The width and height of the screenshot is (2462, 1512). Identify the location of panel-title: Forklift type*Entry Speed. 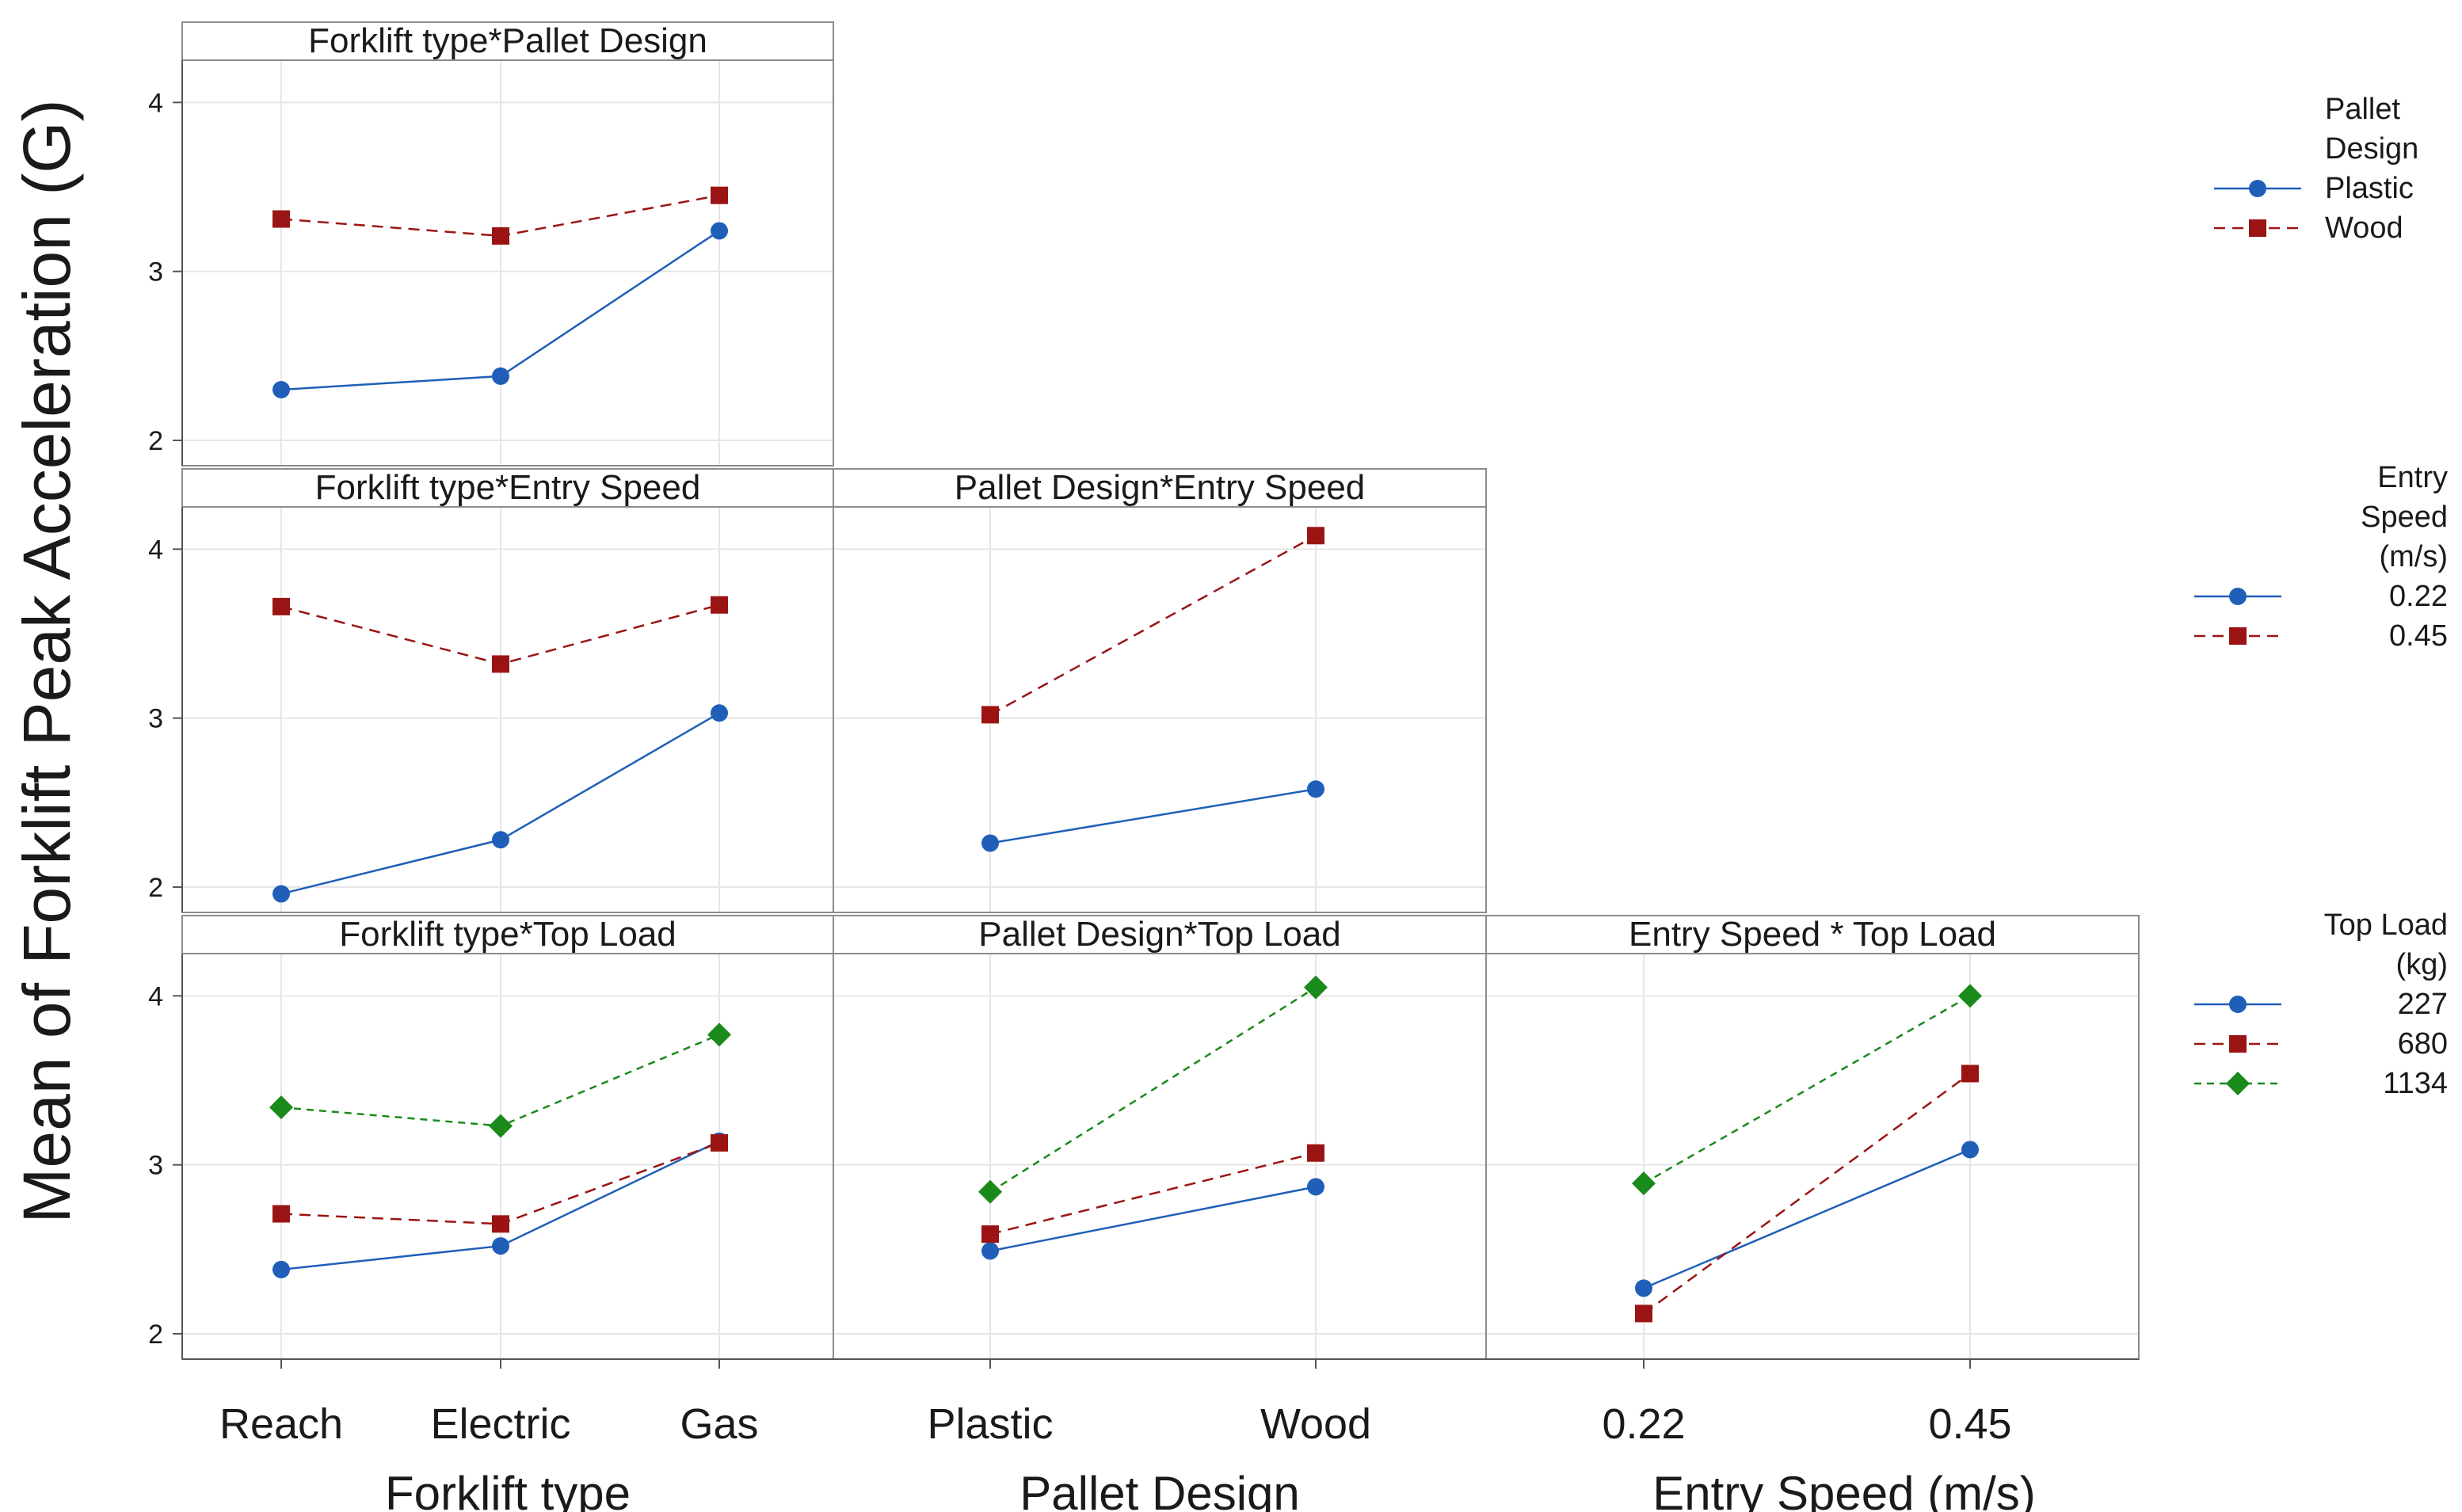
(508, 488).